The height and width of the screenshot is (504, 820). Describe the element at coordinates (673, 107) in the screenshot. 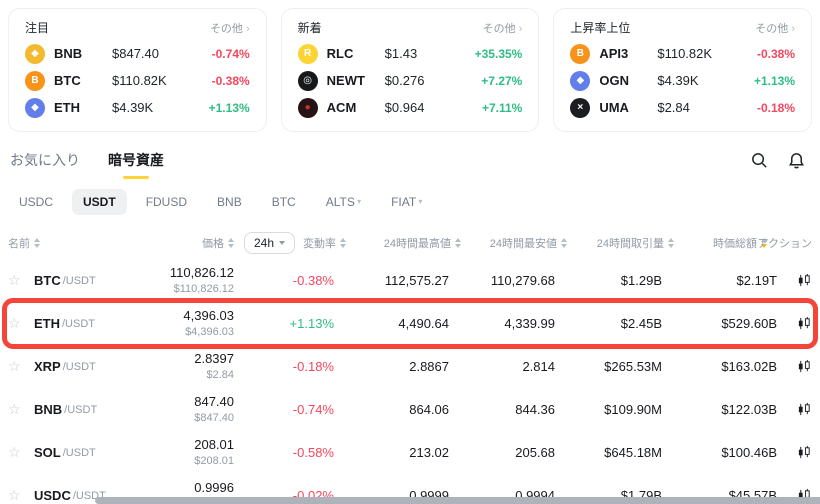

I see `coin-price: $2.84` at that location.